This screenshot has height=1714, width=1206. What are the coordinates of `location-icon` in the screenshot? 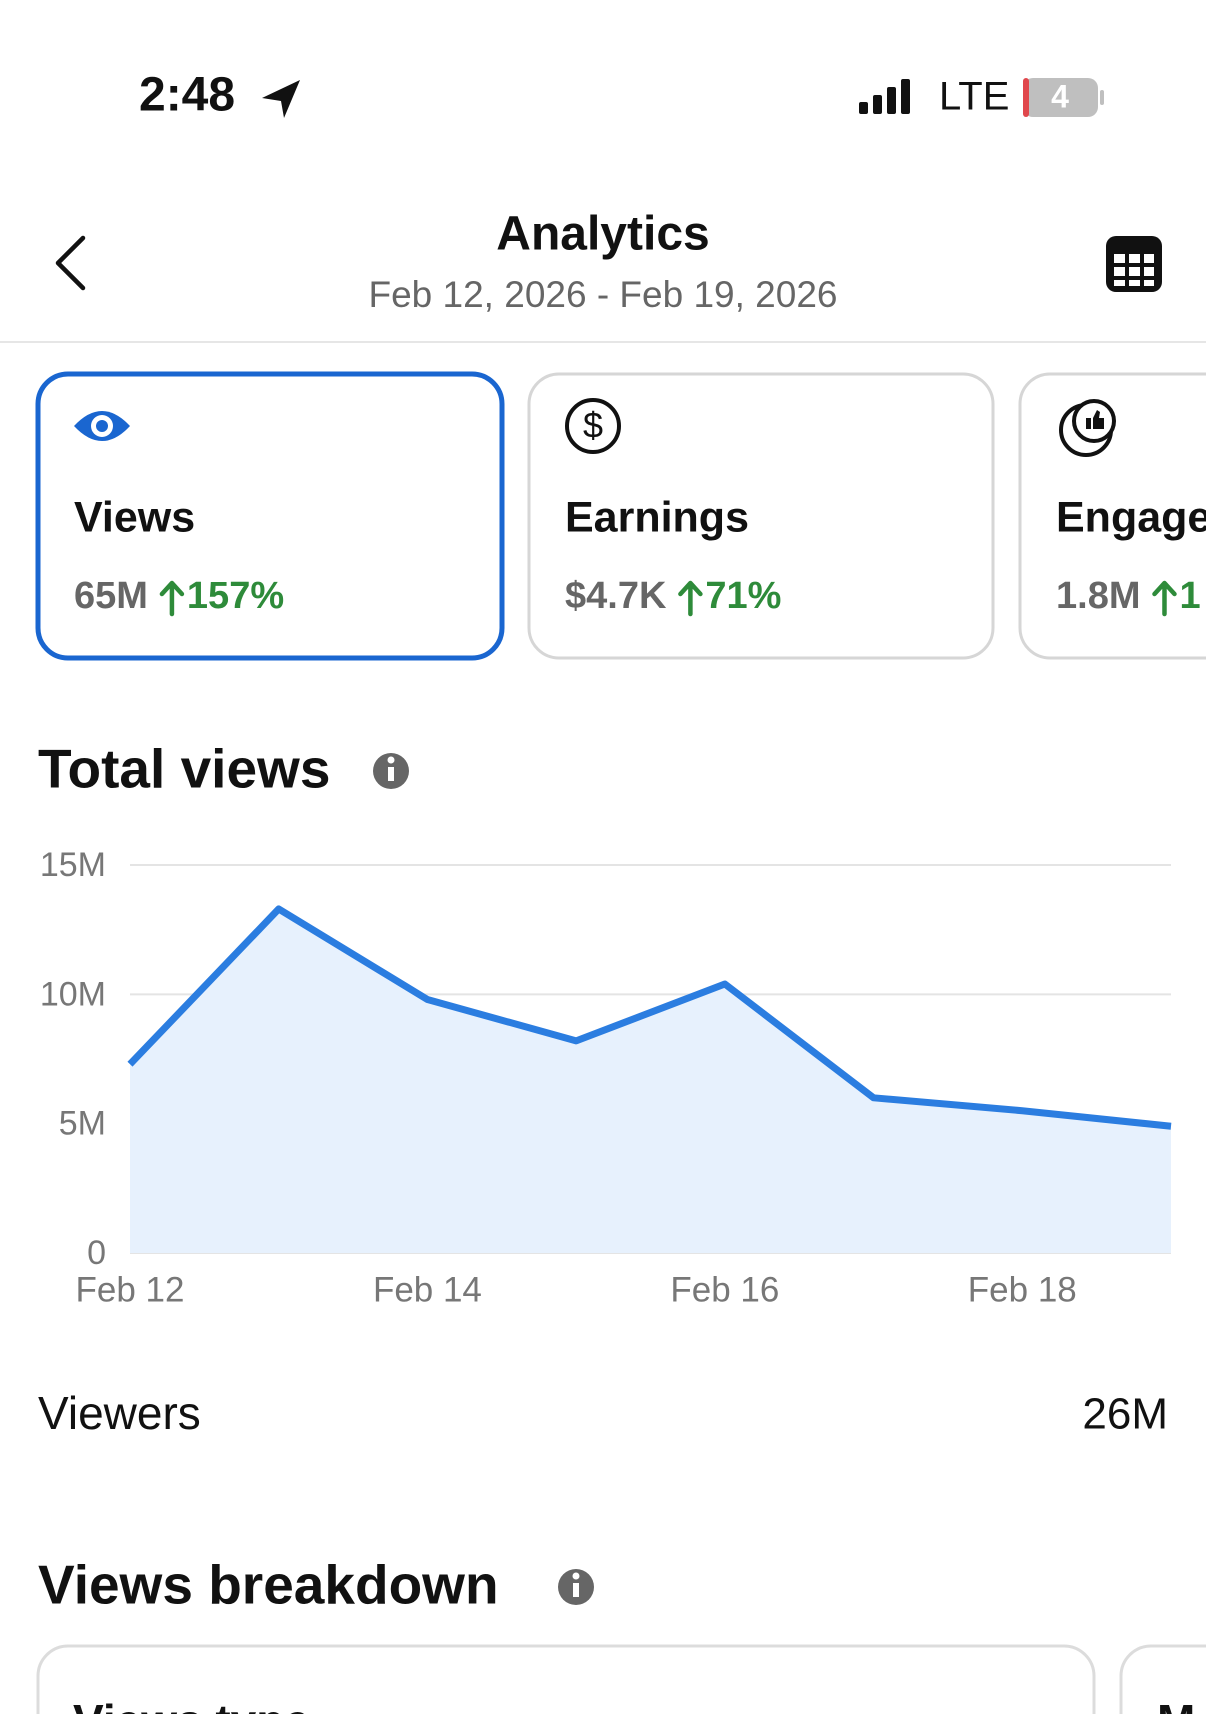 It's located at (281, 99).